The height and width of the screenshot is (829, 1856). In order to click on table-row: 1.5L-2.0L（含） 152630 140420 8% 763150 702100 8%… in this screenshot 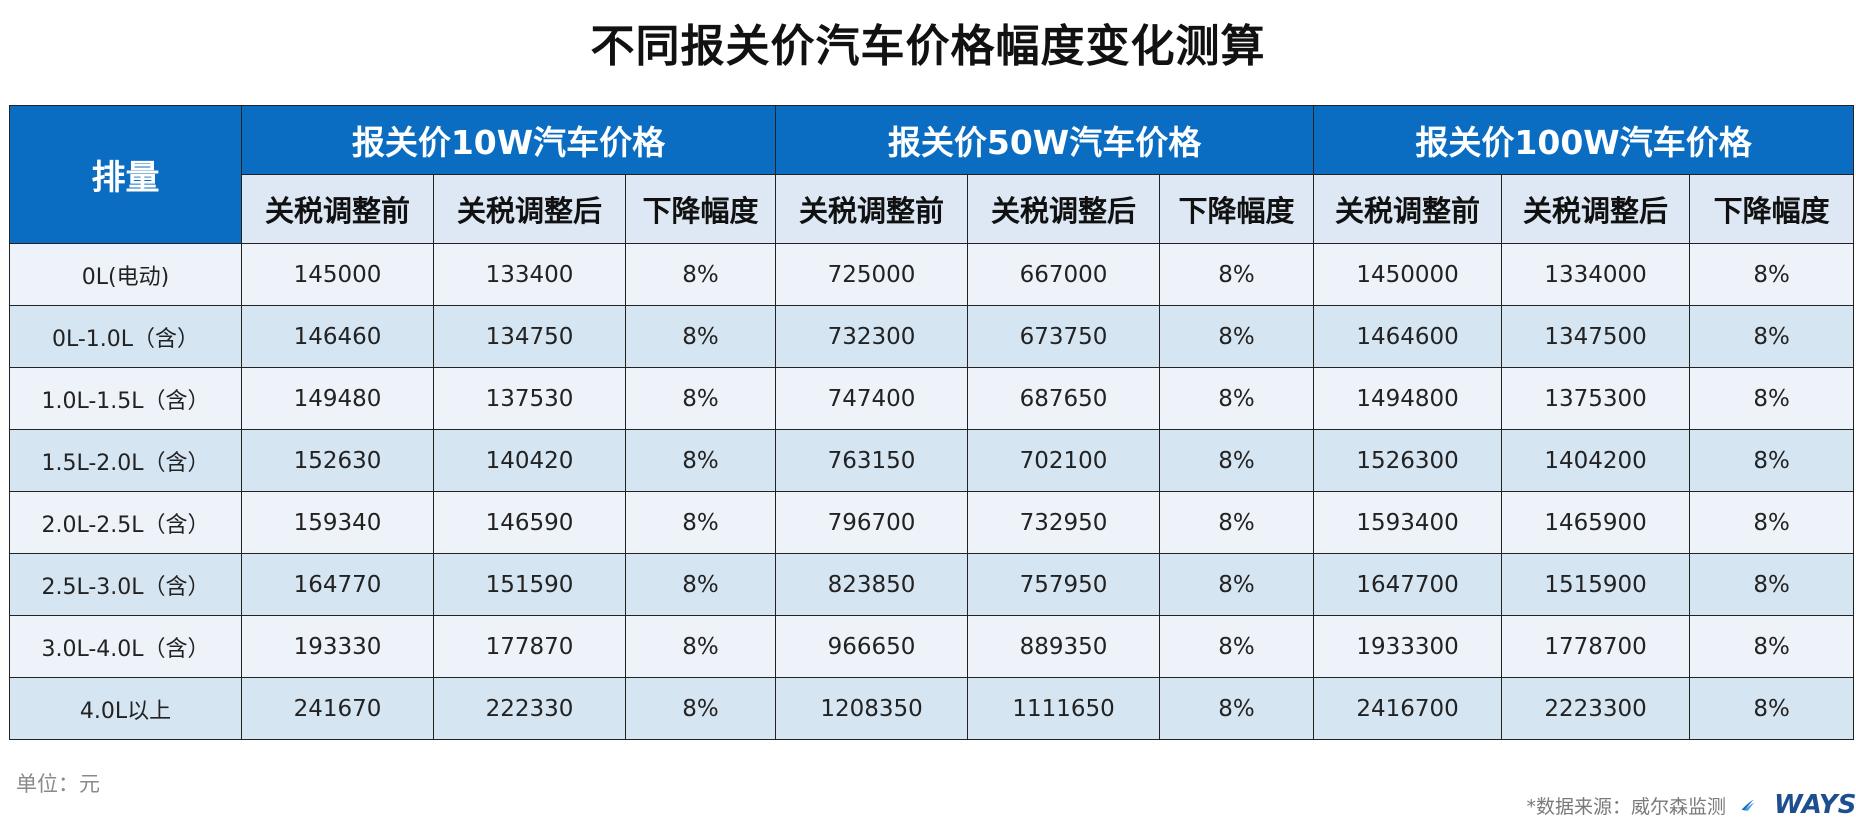, I will do `click(932, 460)`.